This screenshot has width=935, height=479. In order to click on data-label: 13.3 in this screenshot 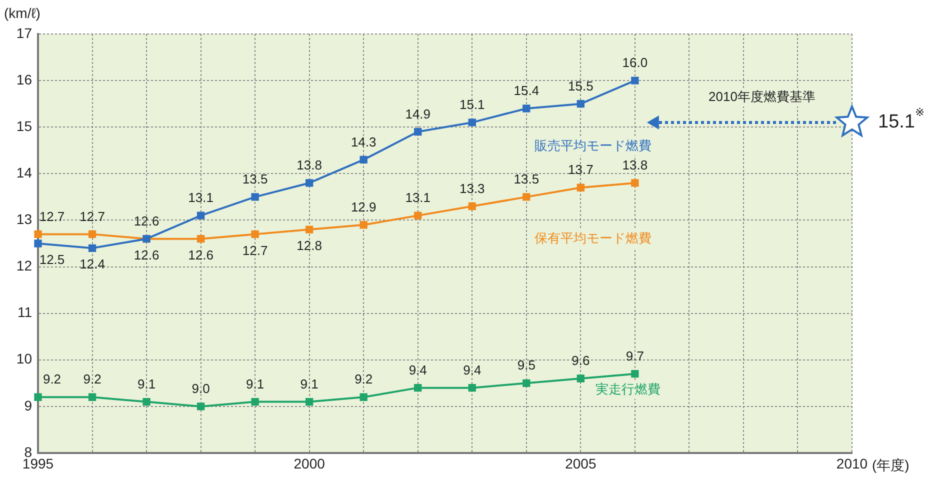, I will do `click(472, 188)`.